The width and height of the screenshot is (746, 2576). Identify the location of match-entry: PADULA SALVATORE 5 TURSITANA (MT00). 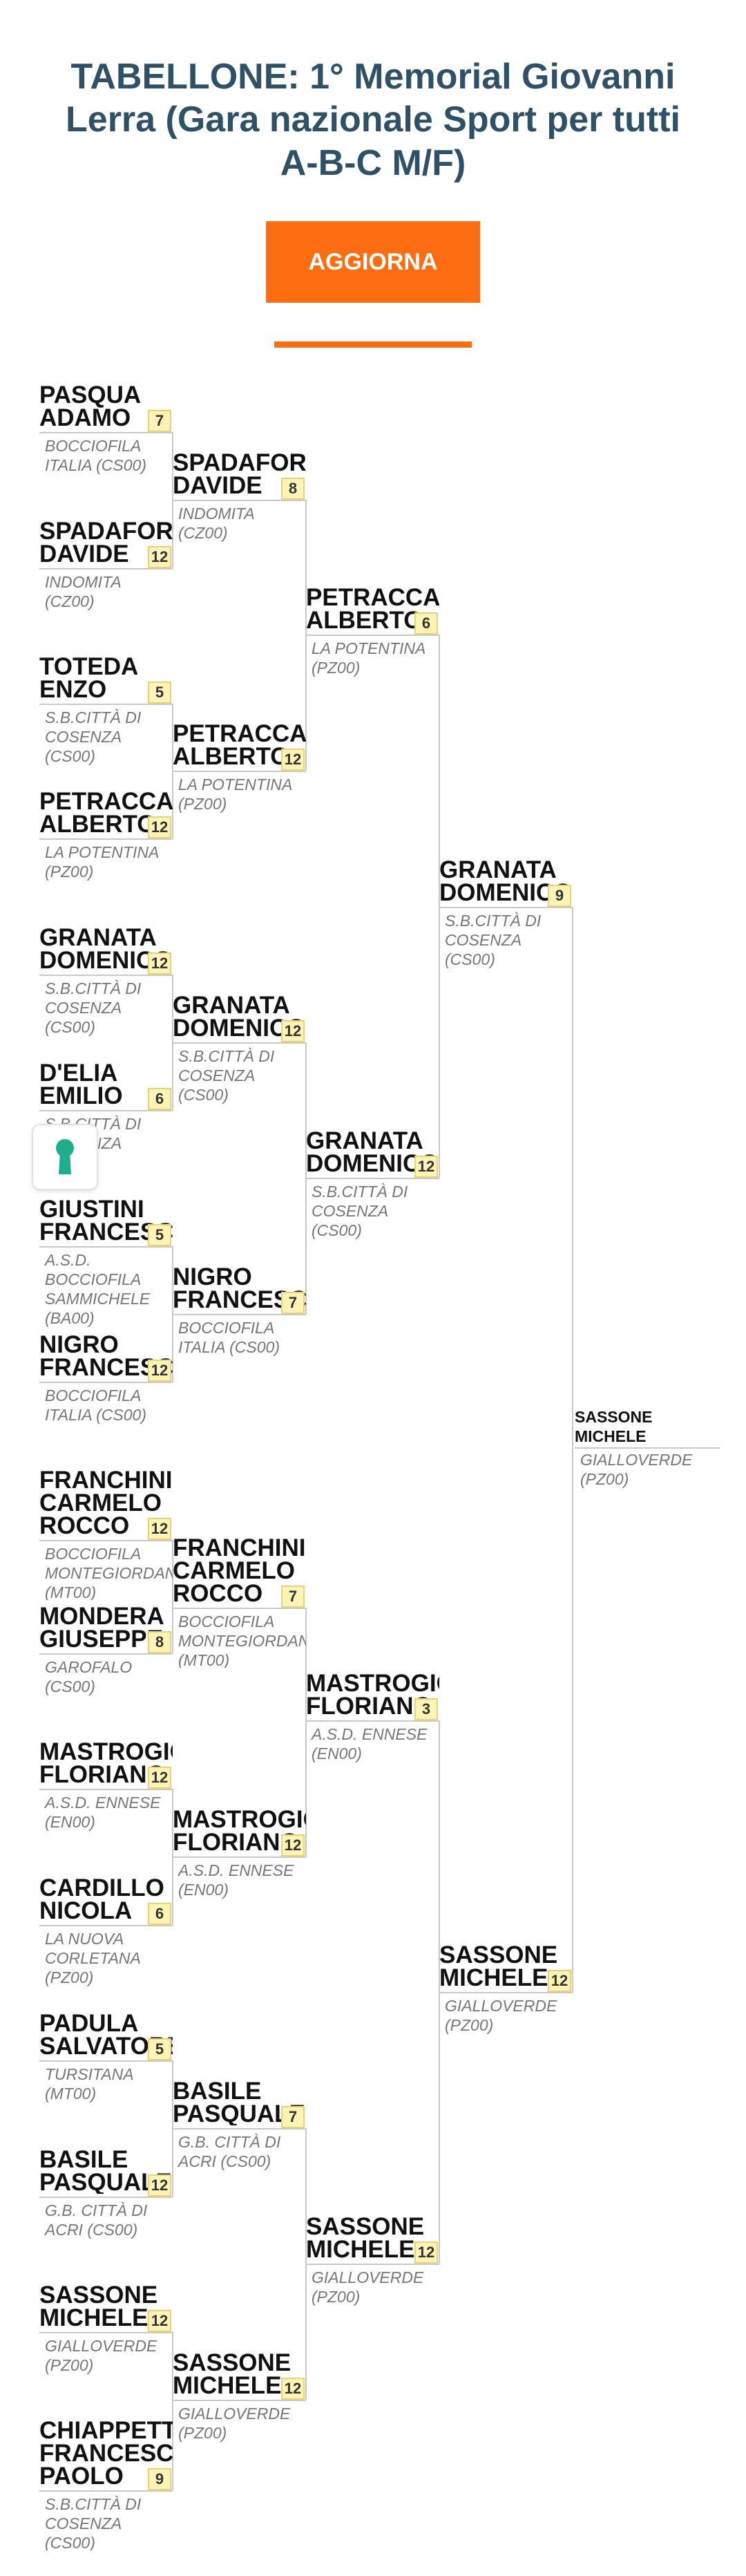
(106, 2077).